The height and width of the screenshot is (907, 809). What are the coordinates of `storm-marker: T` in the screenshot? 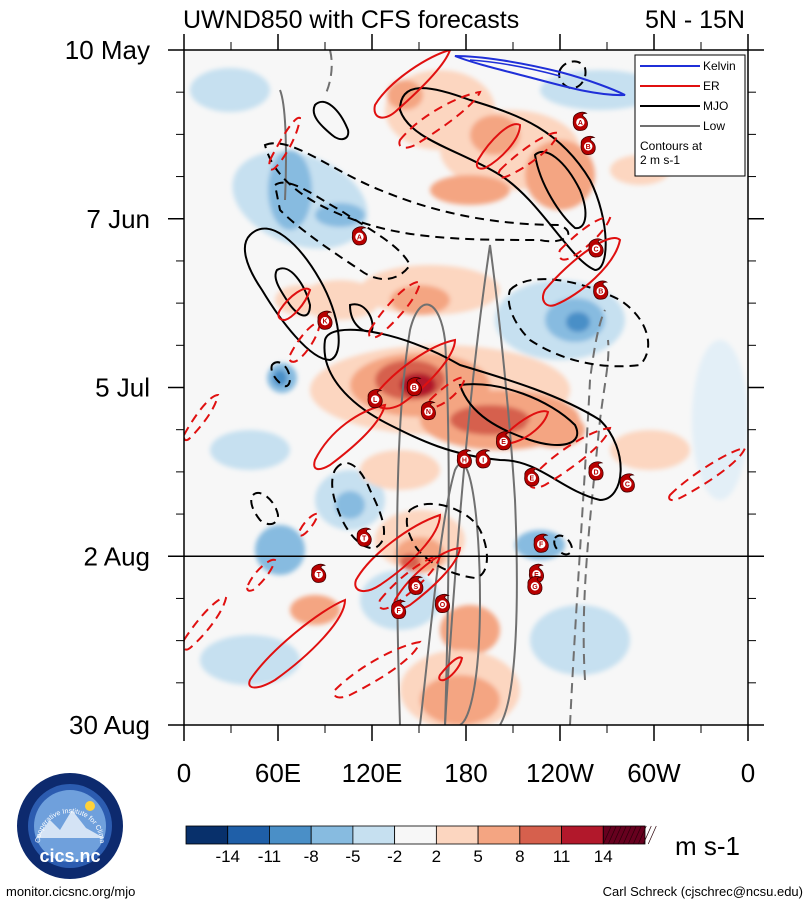 It's located at (319, 573).